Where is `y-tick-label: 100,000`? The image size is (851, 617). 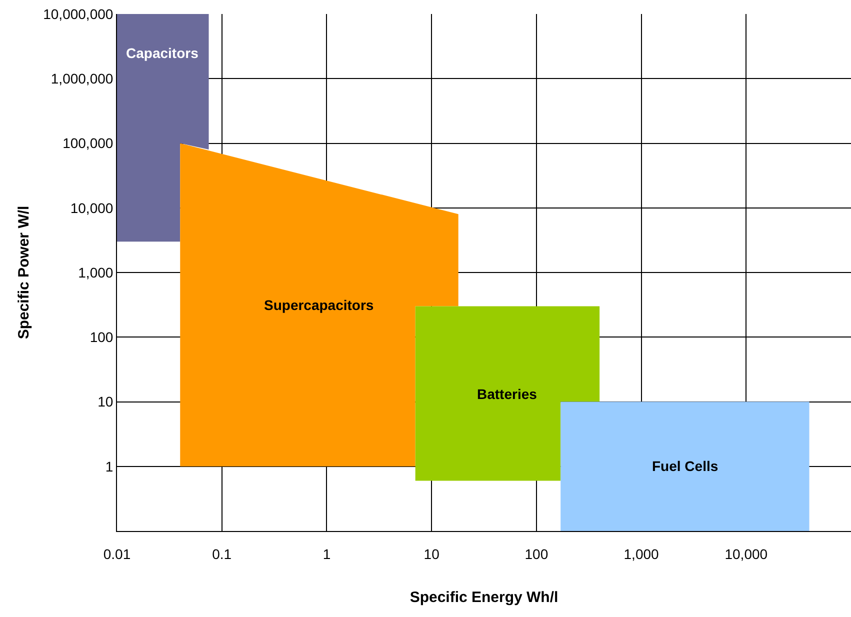
y-tick-label: 100,000 is located at coordinates (88, 143).